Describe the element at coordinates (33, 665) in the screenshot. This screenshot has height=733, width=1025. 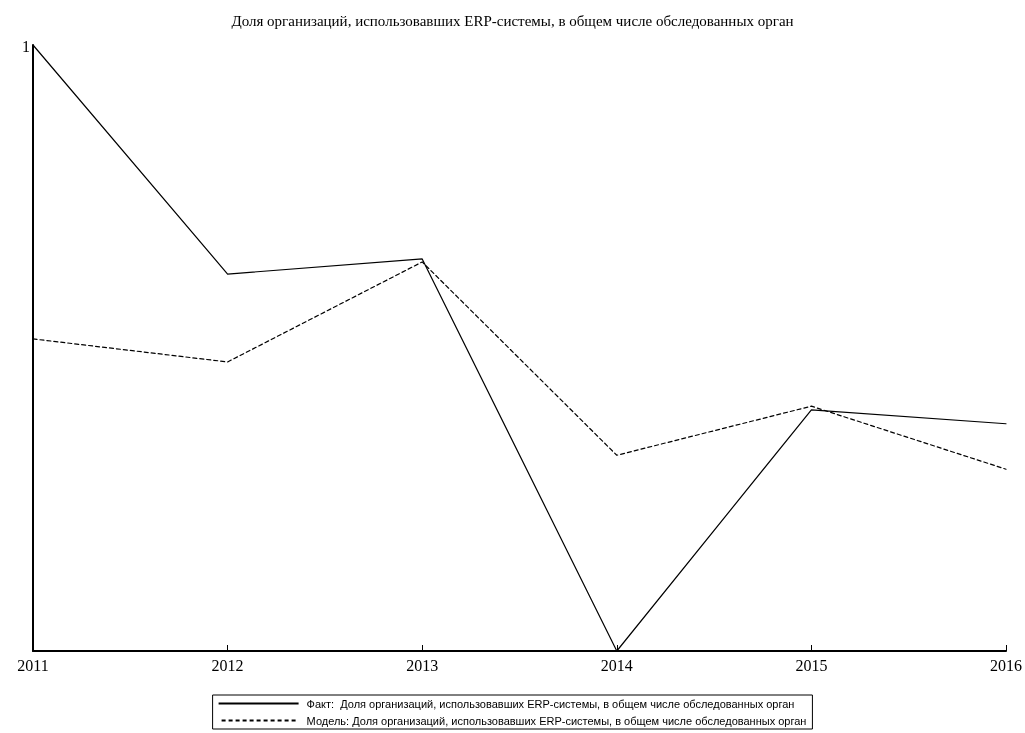
I see `x-tick-label: 2011` at that location.